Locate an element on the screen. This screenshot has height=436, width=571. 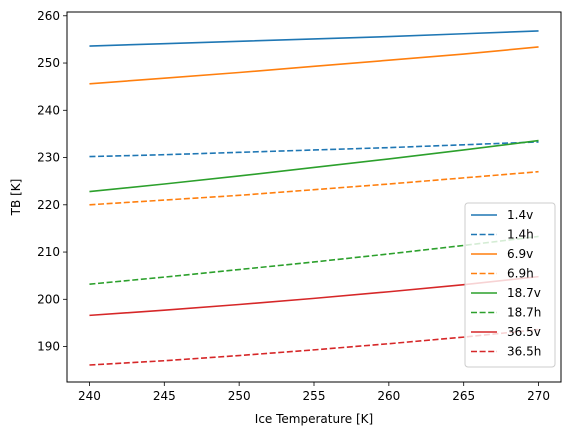
y-tick-label: 200 is located at coordinates (48, 299).